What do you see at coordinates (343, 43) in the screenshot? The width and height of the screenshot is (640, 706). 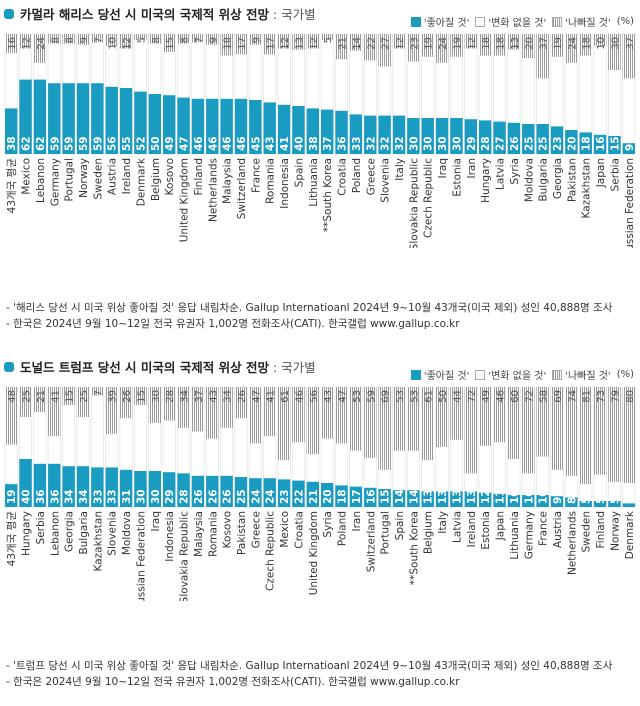 I see `worse-value-label: 21` at bounding box center [343, 43].